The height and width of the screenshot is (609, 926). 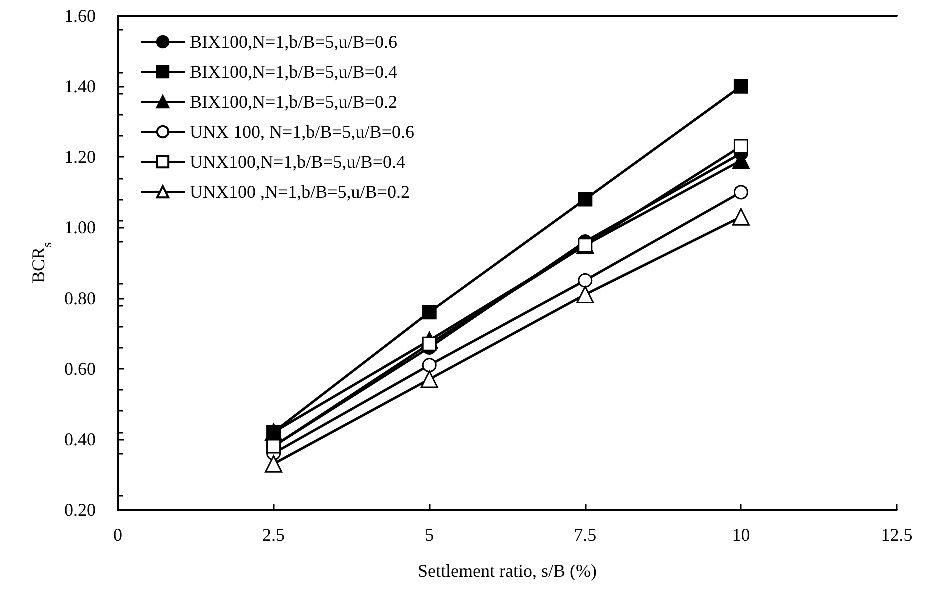 What do you see at coordinates (294, 102) in the screenshot?
I see `legend-label: BIX100,N=1,b/B=5,u/B=0.2` at bounding box center [294, 102].